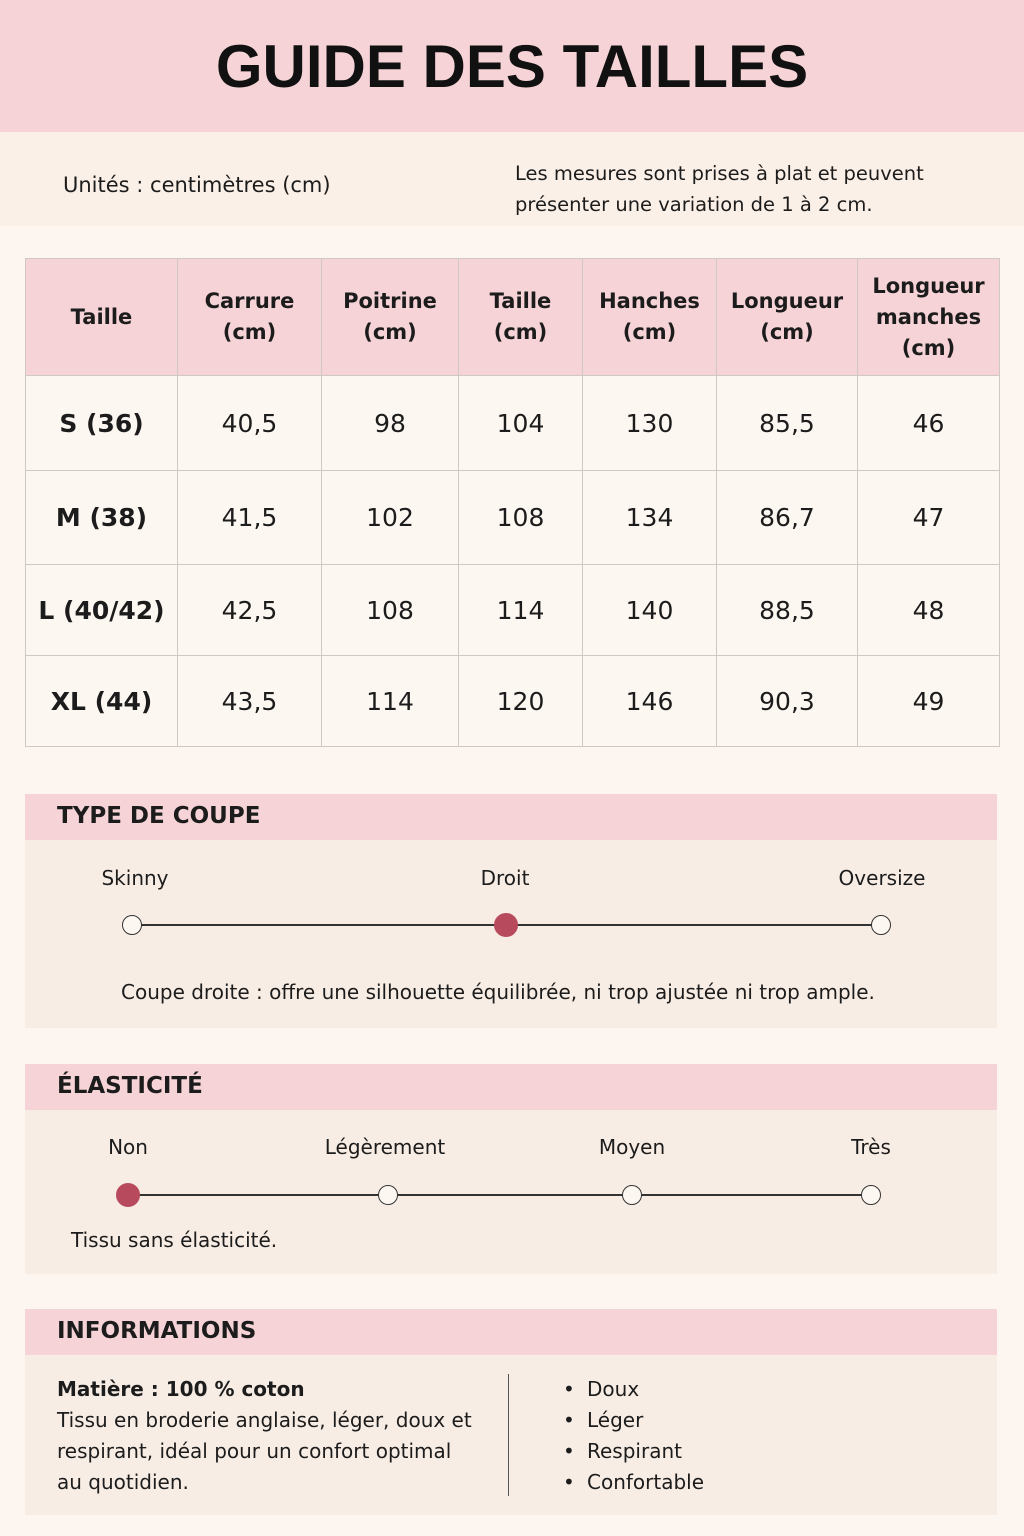  I want to click on page-header: GUIDE DES TAILLES, so click(512, 66).